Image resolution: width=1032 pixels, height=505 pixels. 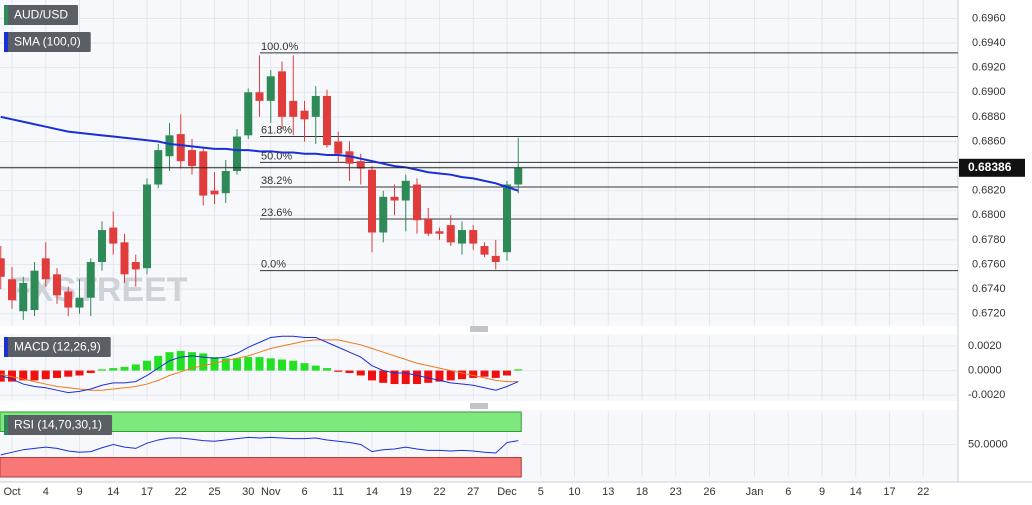 What do you see at coordinates (507, 492) in the screenshot?
I see `x-tick-label: Dec` at bounding box center [507, 492].